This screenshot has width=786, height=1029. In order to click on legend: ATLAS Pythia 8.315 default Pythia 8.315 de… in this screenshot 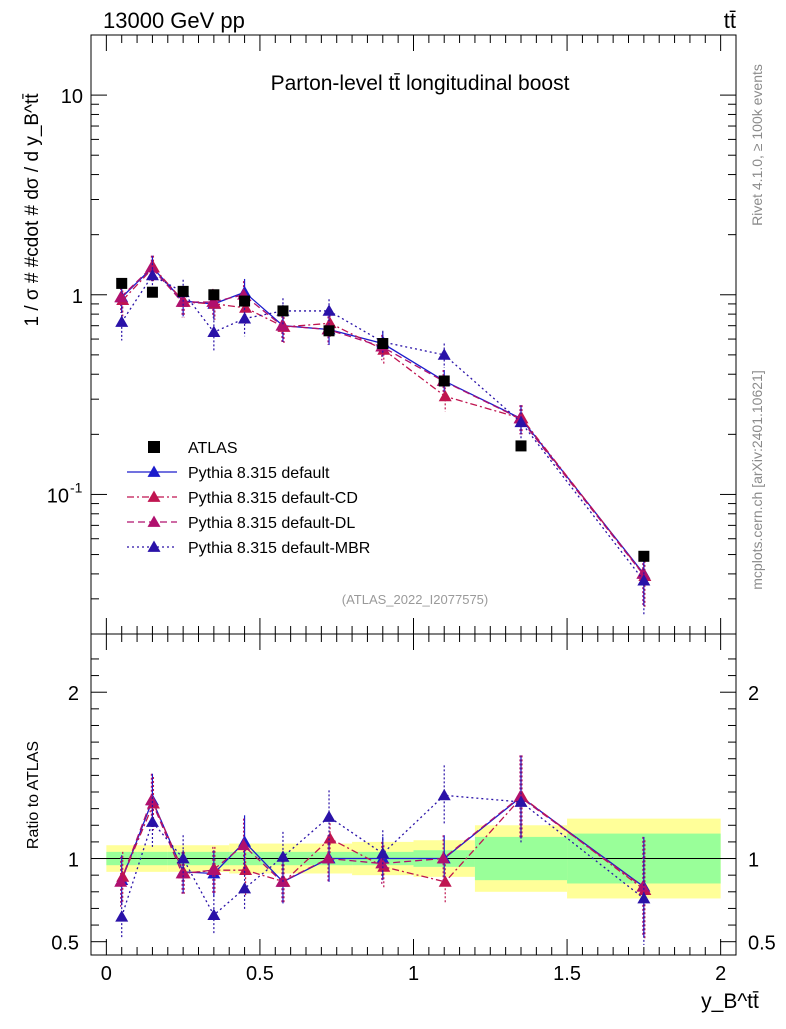, I will do `click(248, 498)`.